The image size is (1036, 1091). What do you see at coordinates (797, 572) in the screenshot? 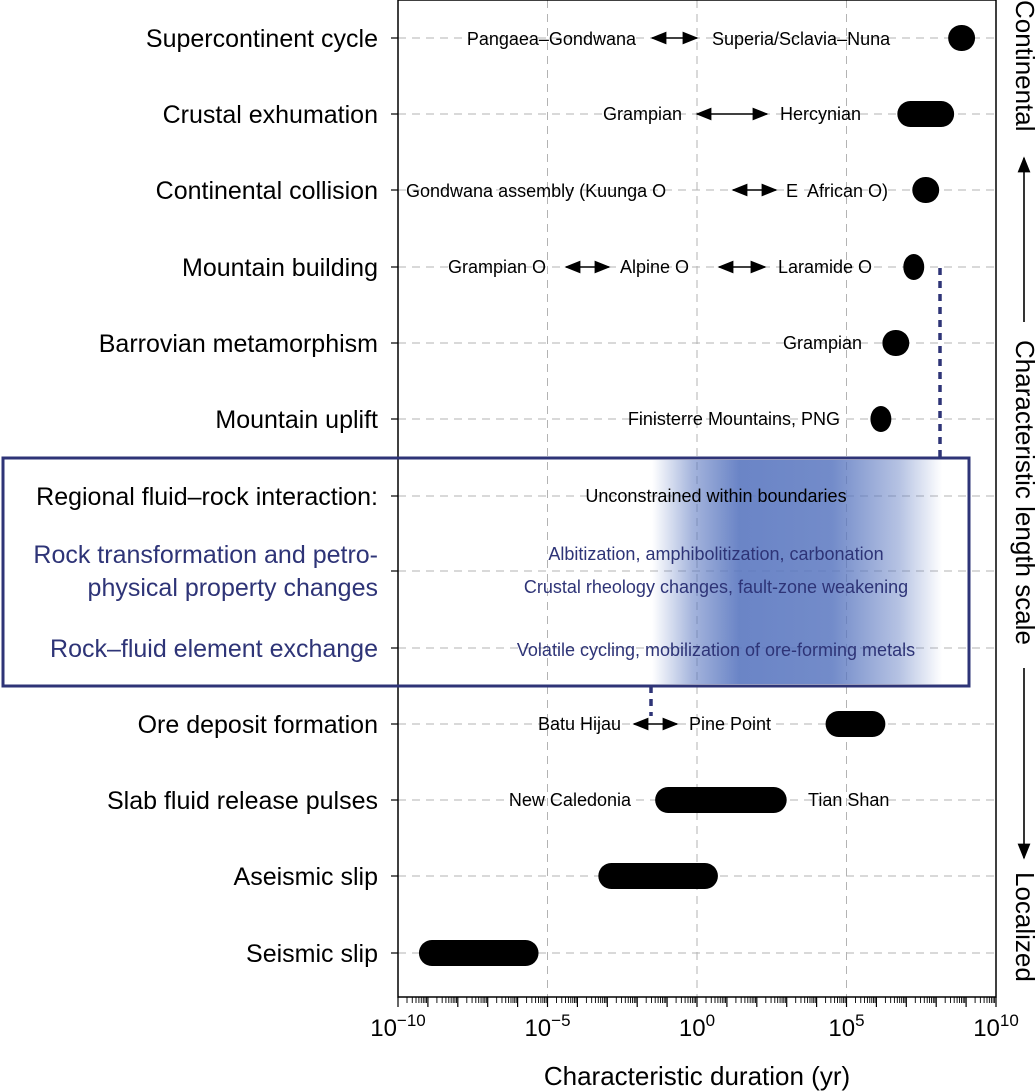
I see `fluid-rock-interaction-band` at bounding box center [797, 572].